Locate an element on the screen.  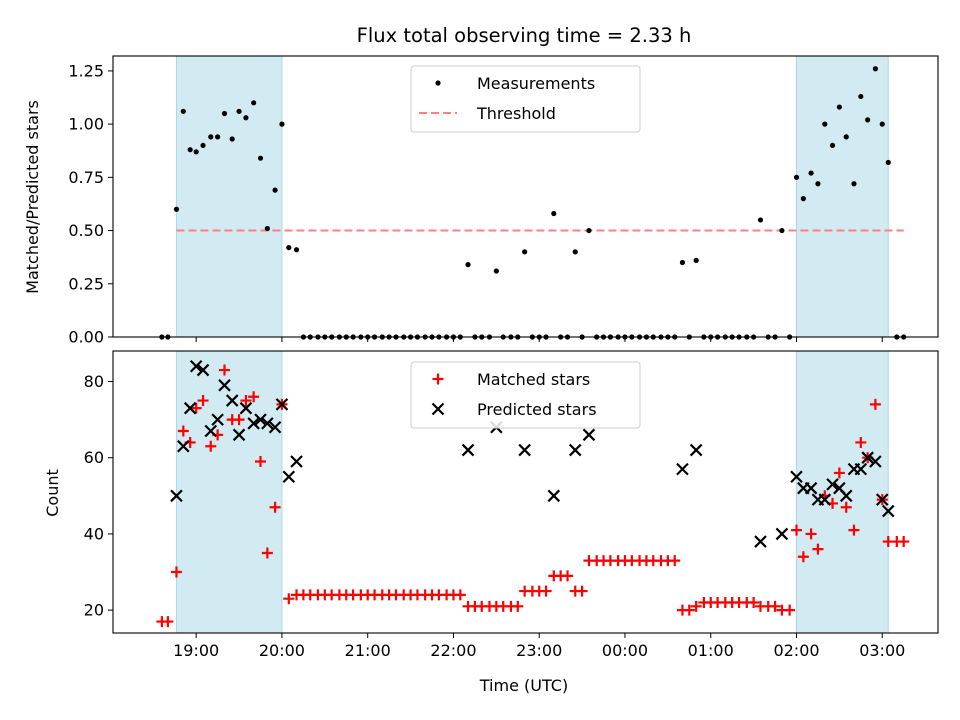
top-y-tick-label: 0.75 is located at coordinates (86, 177).